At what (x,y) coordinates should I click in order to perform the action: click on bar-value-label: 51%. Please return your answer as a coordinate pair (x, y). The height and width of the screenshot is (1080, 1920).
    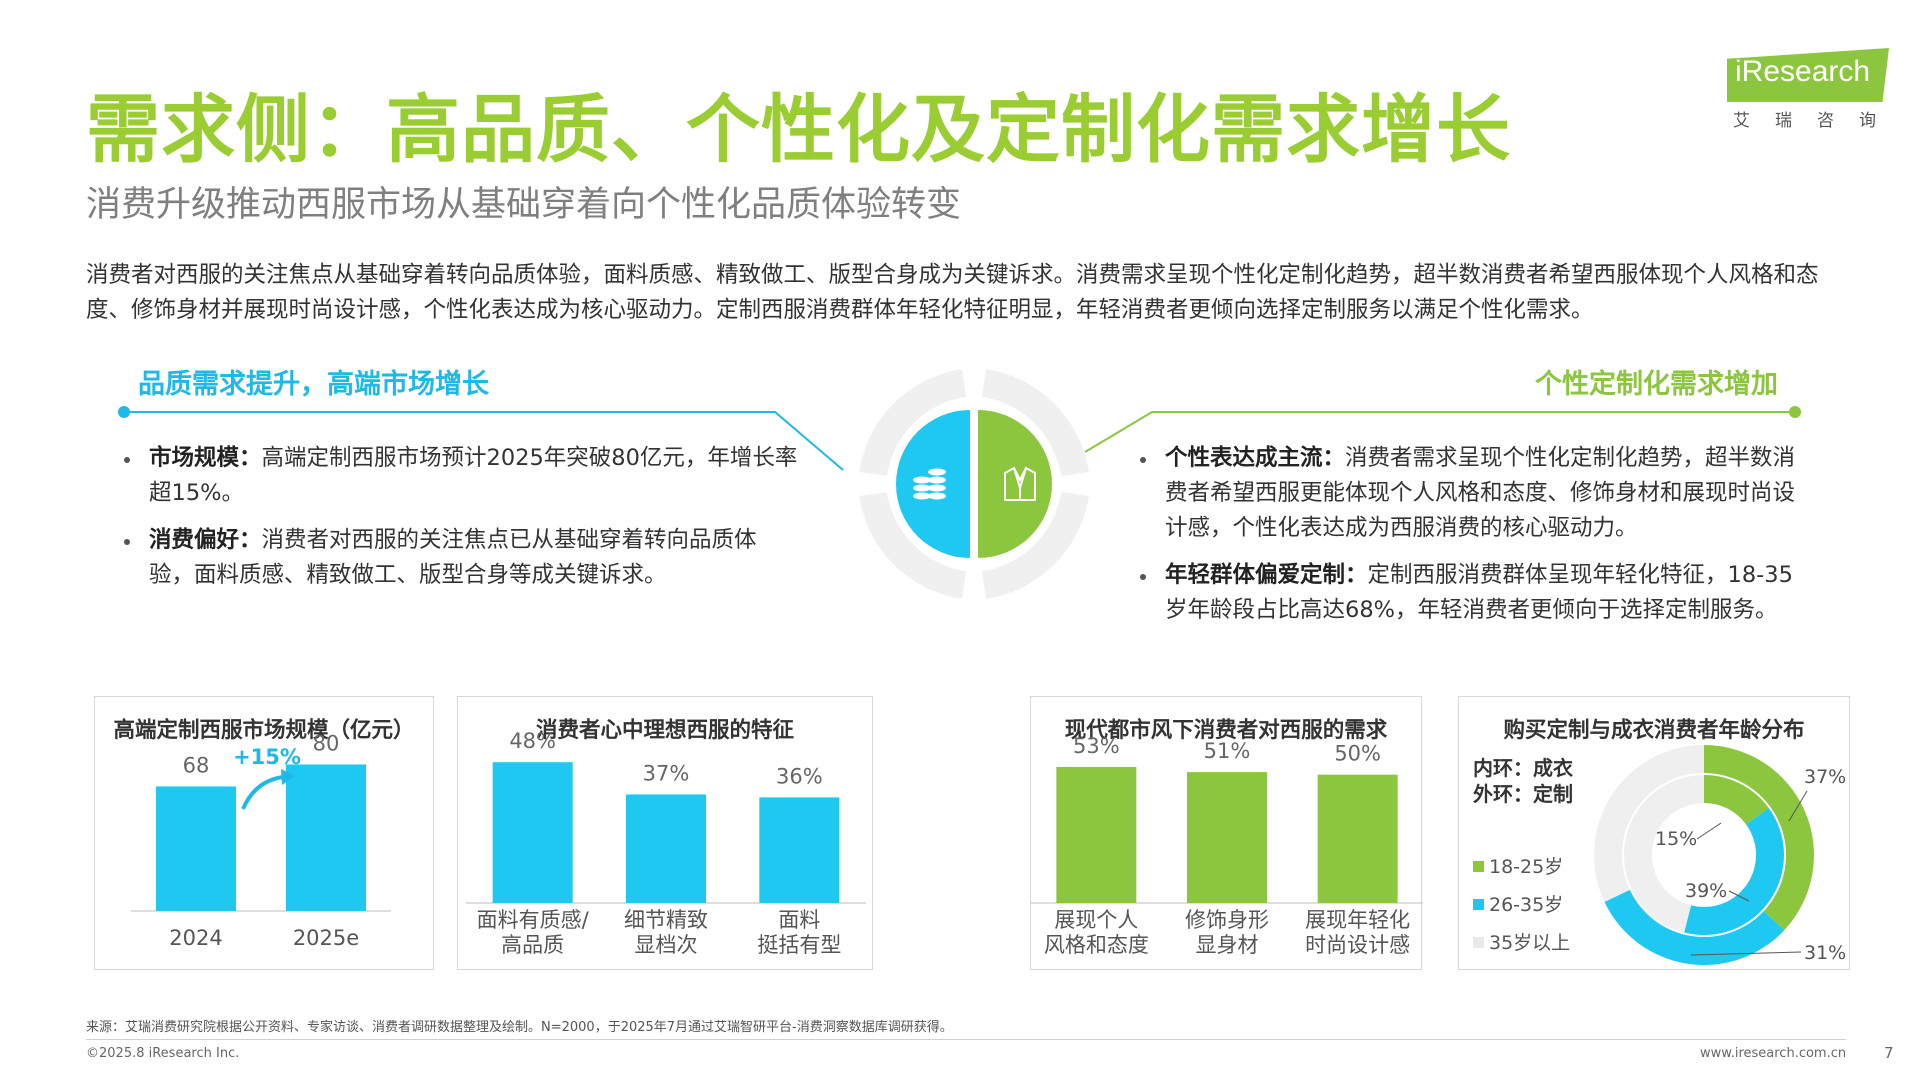
    Looking at the image, I should click on (1227, 751).